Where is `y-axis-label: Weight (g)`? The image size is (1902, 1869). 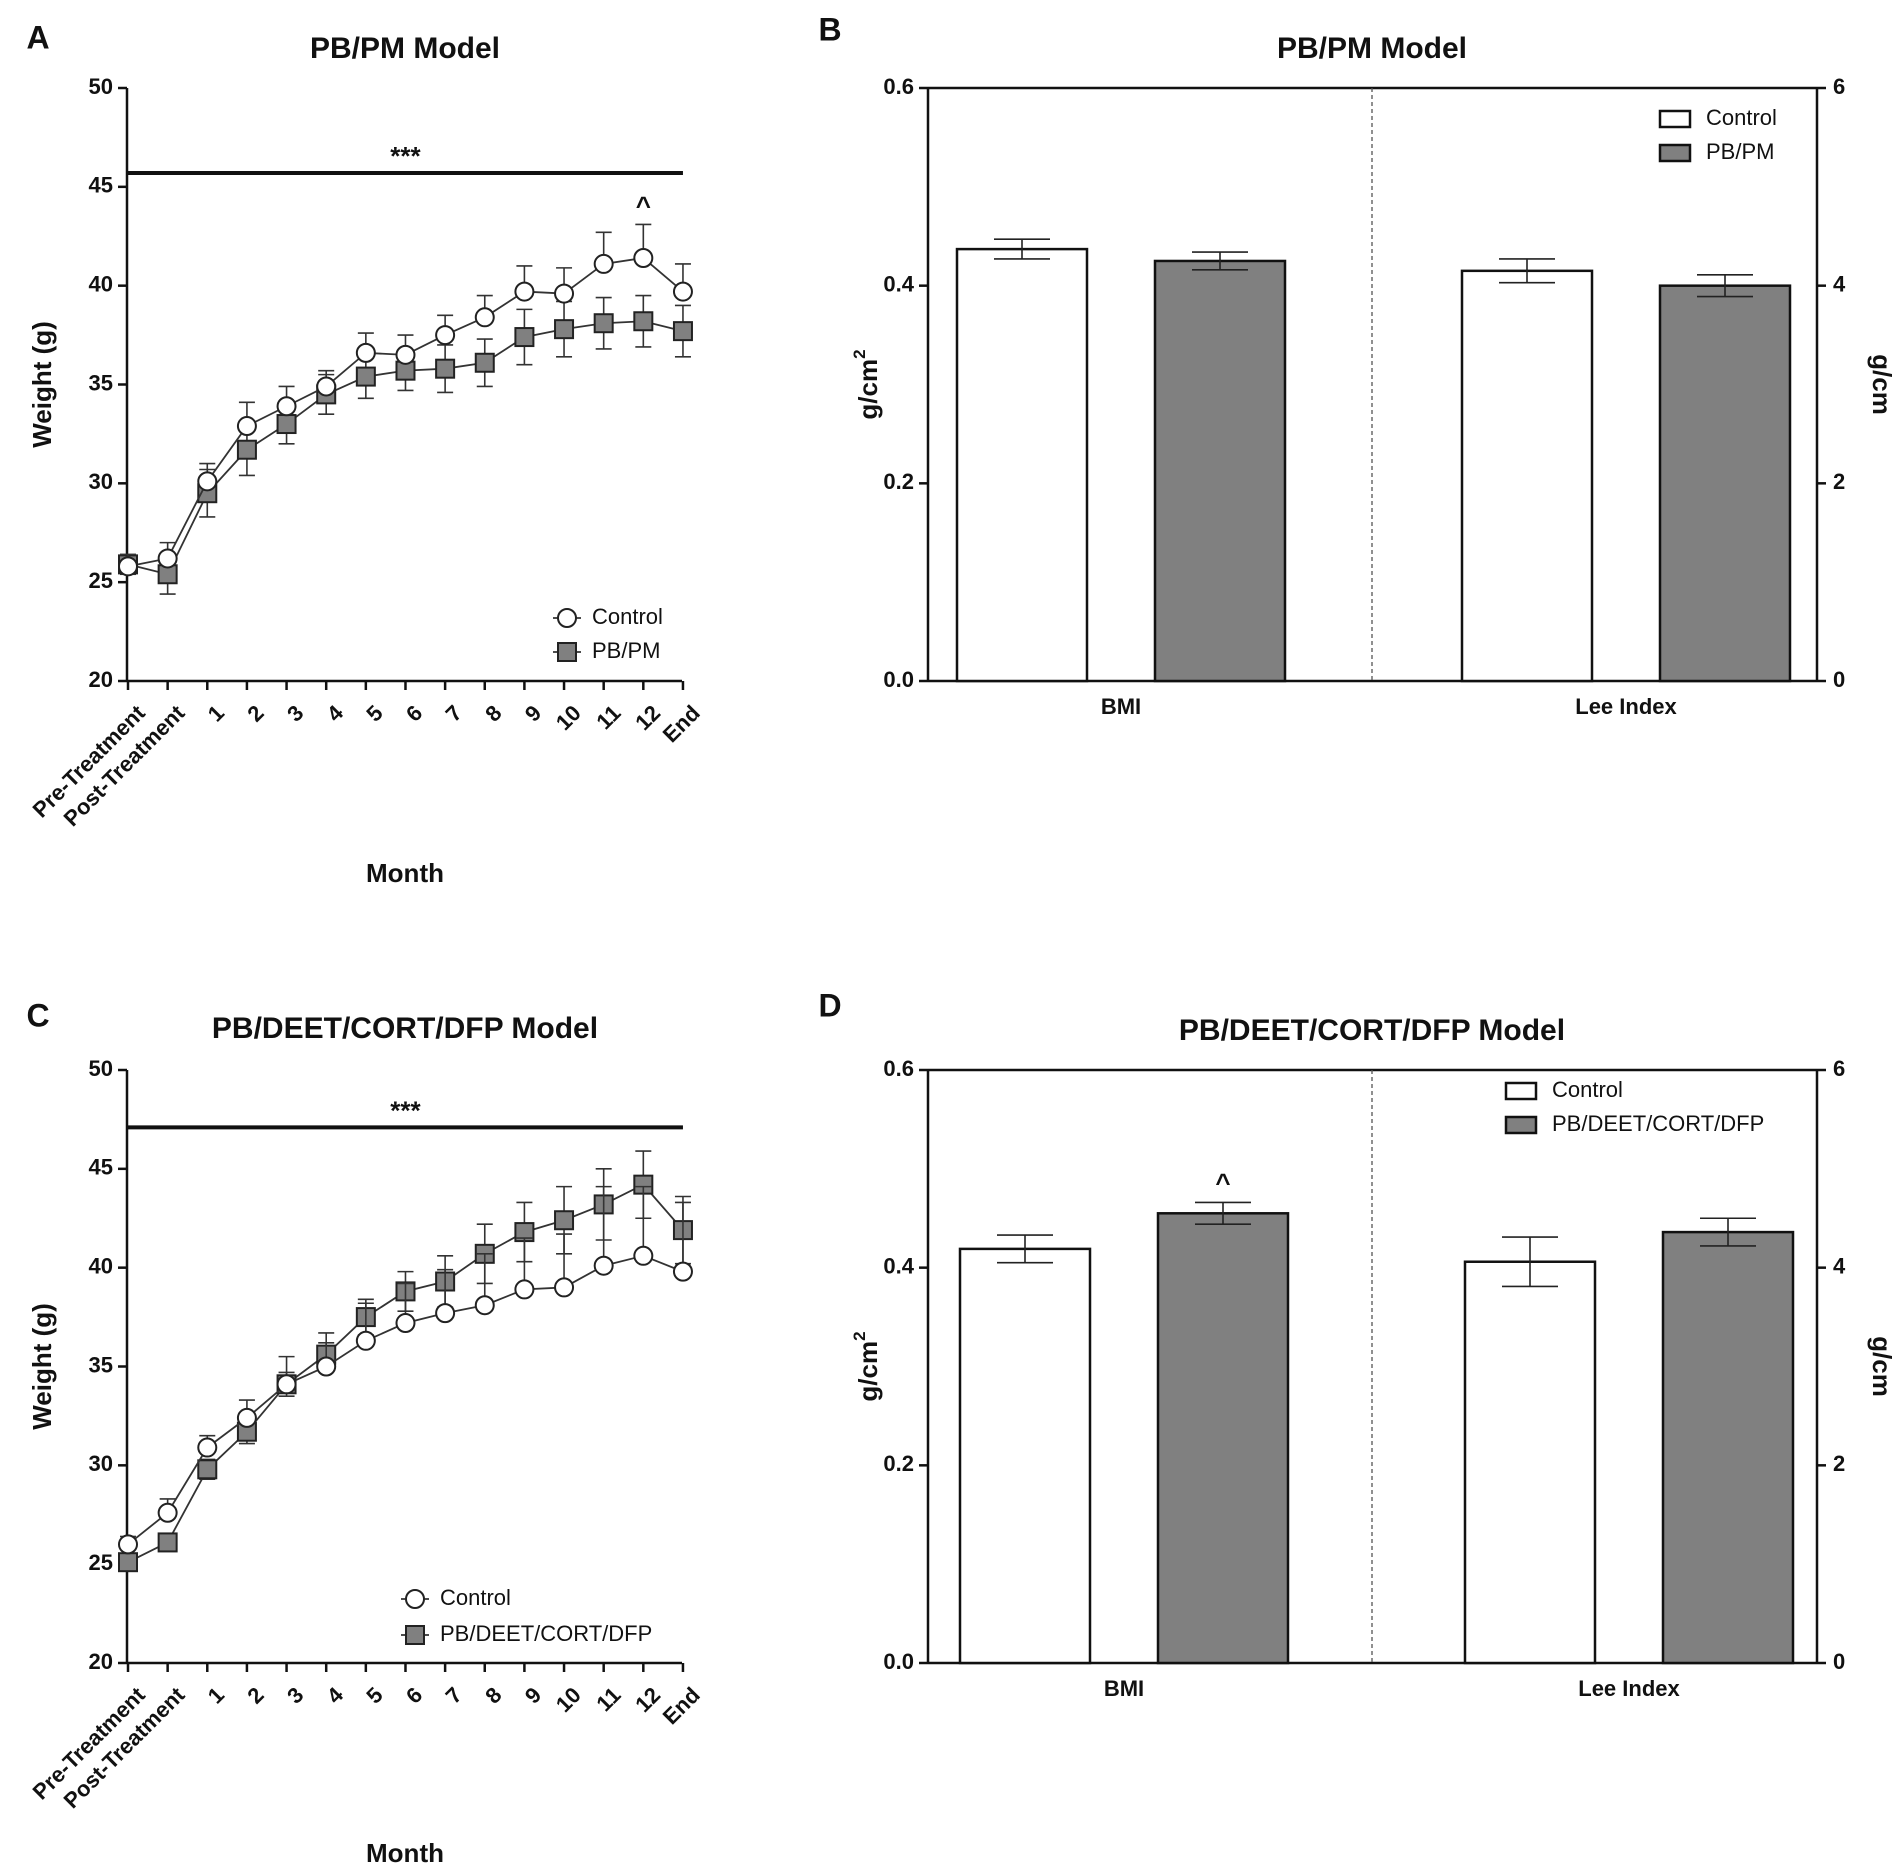 y-axis-label: Weight (g) is located at coordinates (42, 1366).